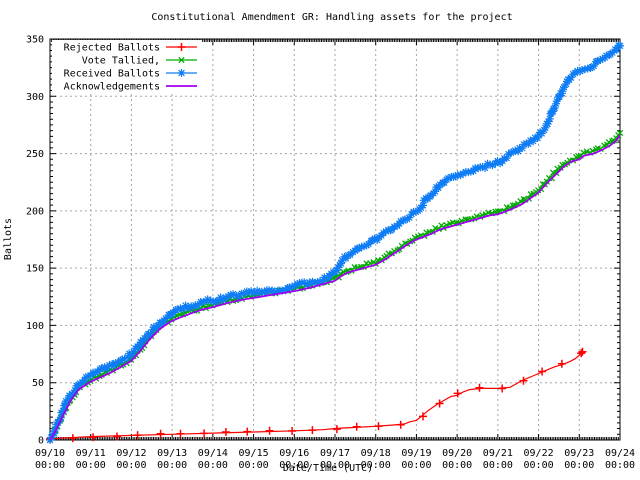  Describe the element at coordinates (335, 453) in the screenshot. I see `x-tick-date: 09/17` at that location.